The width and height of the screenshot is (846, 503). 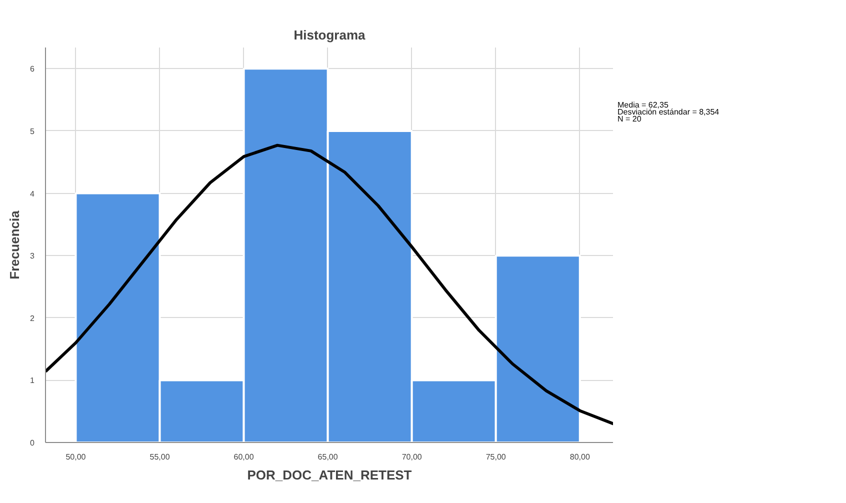 What do you see at coordinates (328, 457) in the screenshot?
I see `x-tick-label: 65,00` at bounding box center [328, 457].